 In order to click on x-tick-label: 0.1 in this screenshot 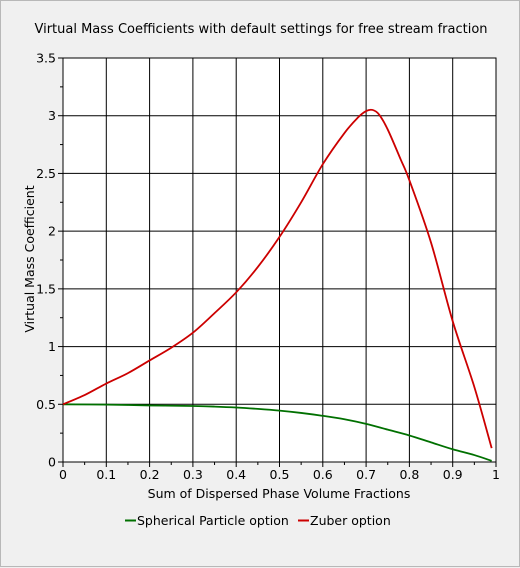, I will do `click(106, 474)`.